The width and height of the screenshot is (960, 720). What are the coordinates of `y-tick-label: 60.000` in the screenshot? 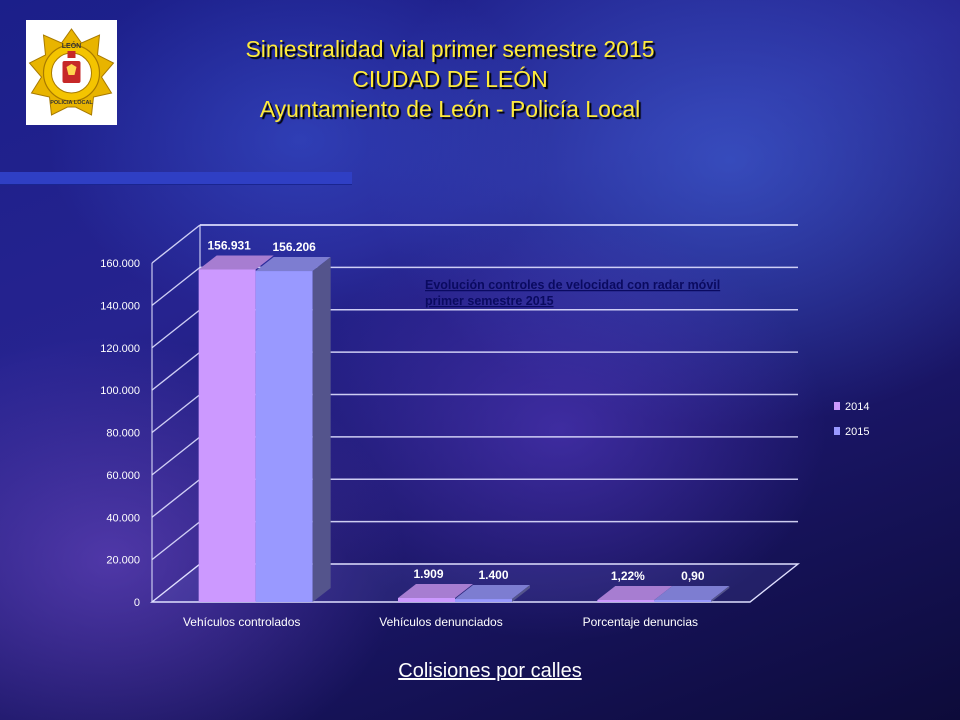 It's located at (123, 476).